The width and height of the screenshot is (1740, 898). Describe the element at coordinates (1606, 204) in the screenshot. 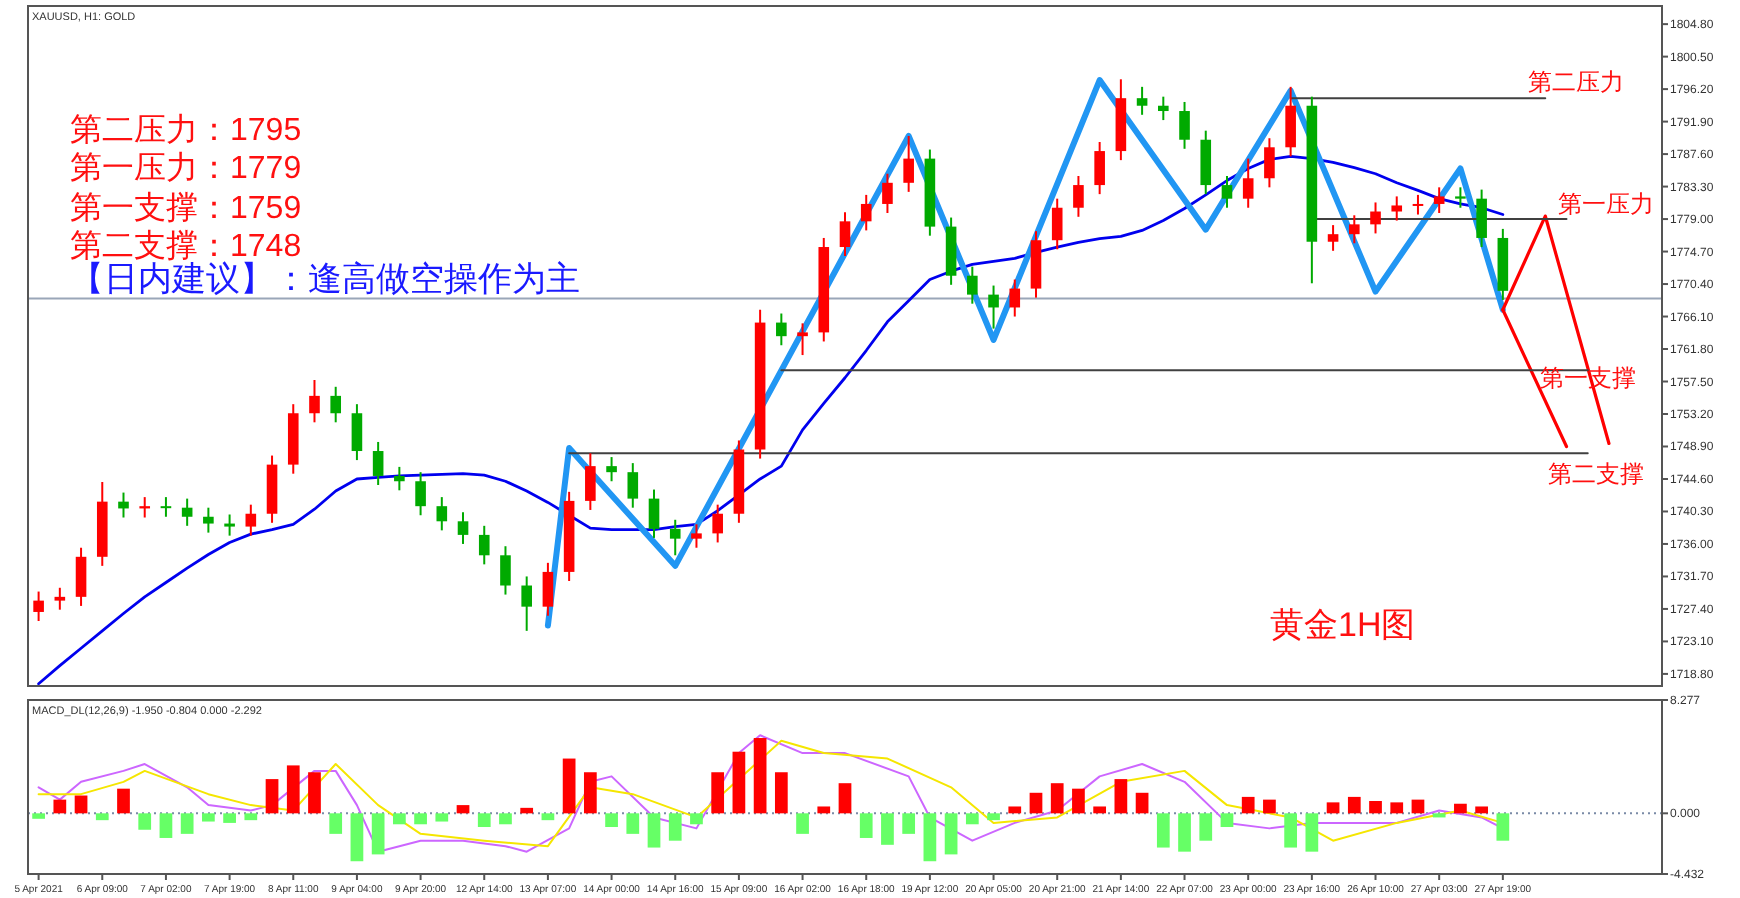

I see `annotation: 第一压力` at that location.